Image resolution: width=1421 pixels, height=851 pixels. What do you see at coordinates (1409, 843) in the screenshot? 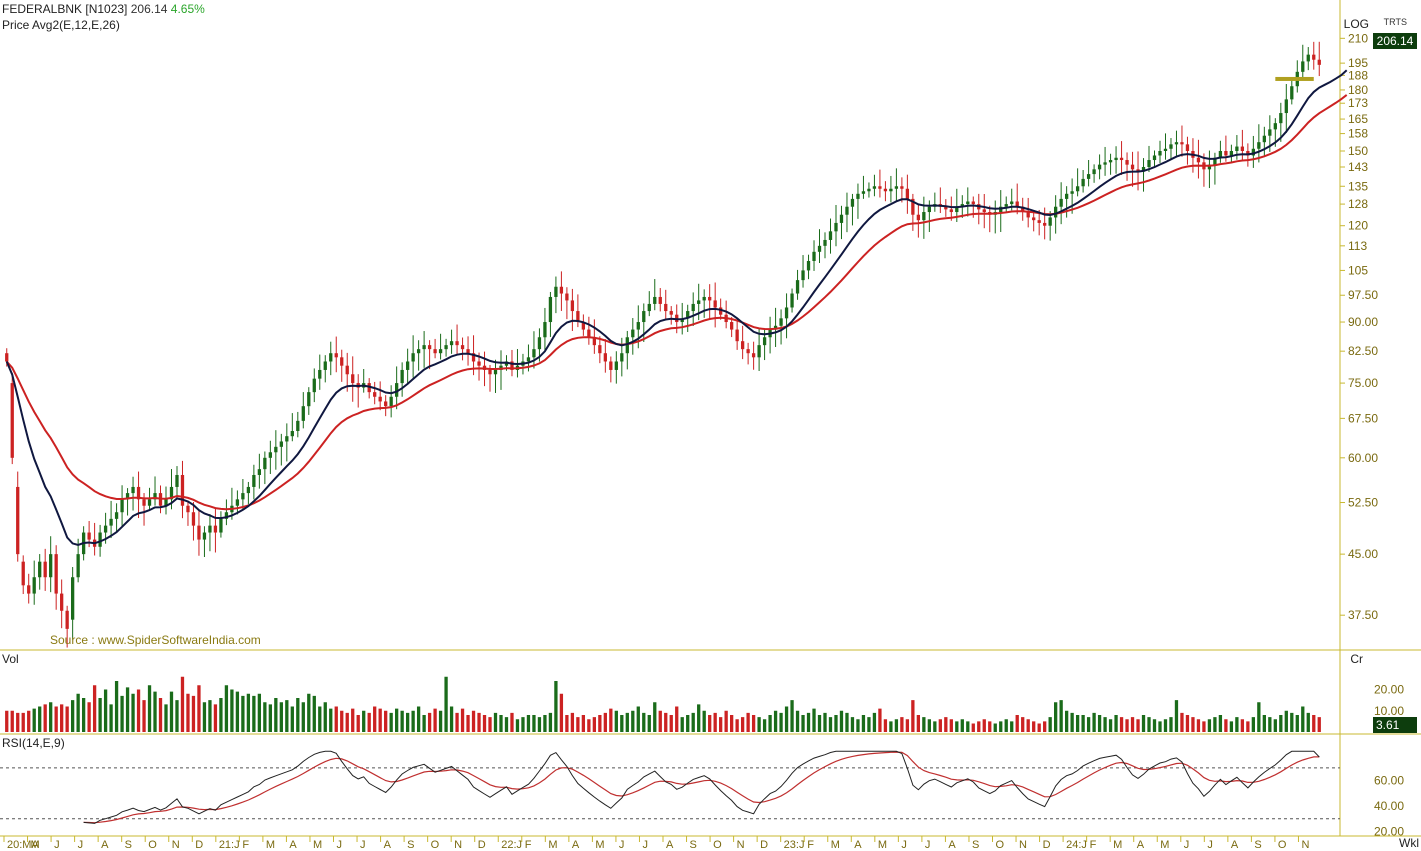
I see `period-label: Wkl` at bounding box center [1409, 843].